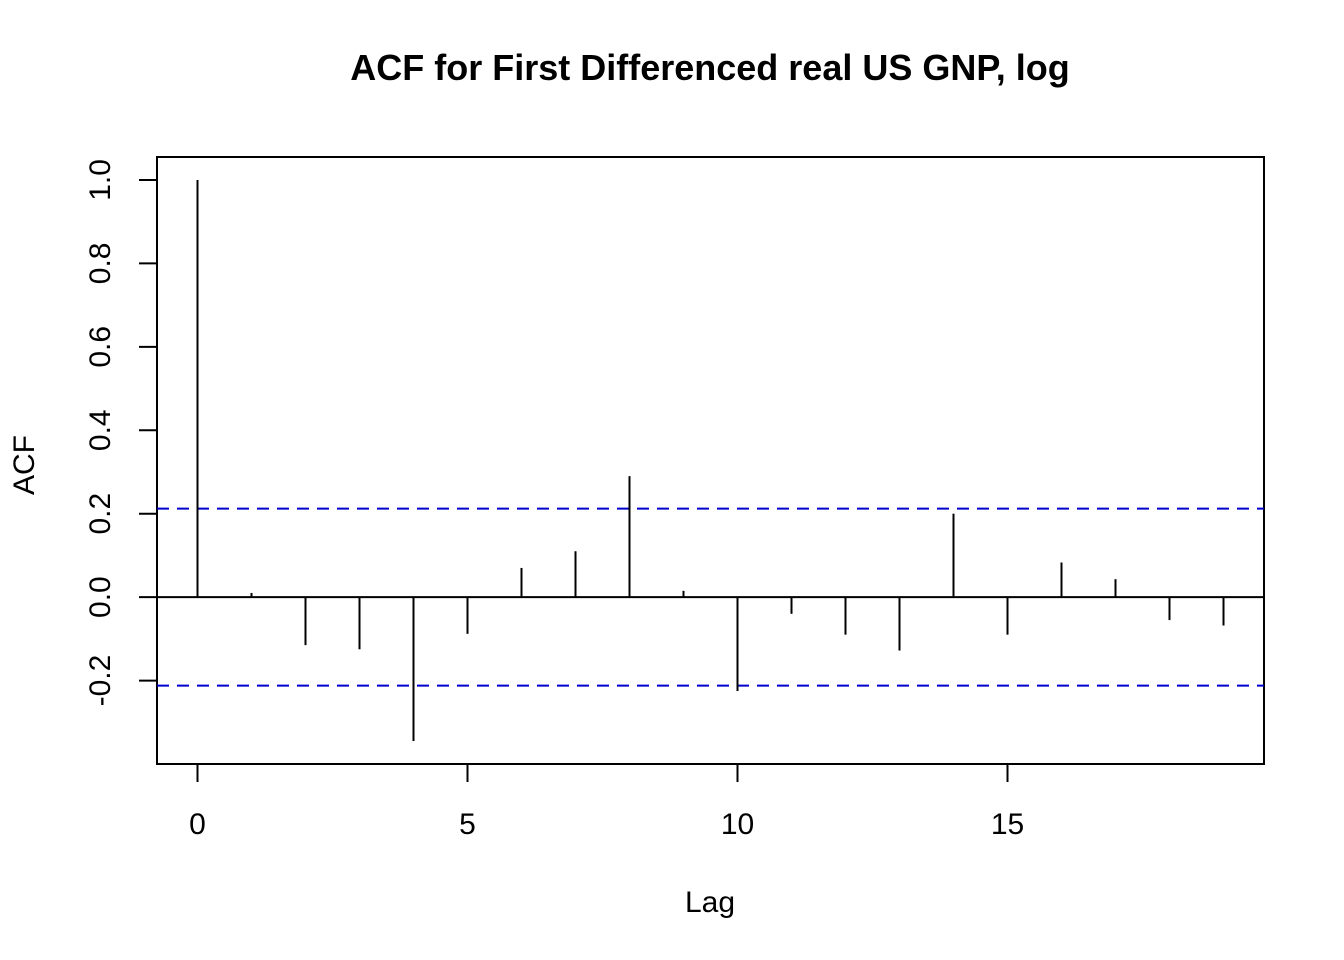  What do you see at coordinates (197, 824) in the screenshot?
I see `x-tick-label: 0` at bounding box center [197, 824].